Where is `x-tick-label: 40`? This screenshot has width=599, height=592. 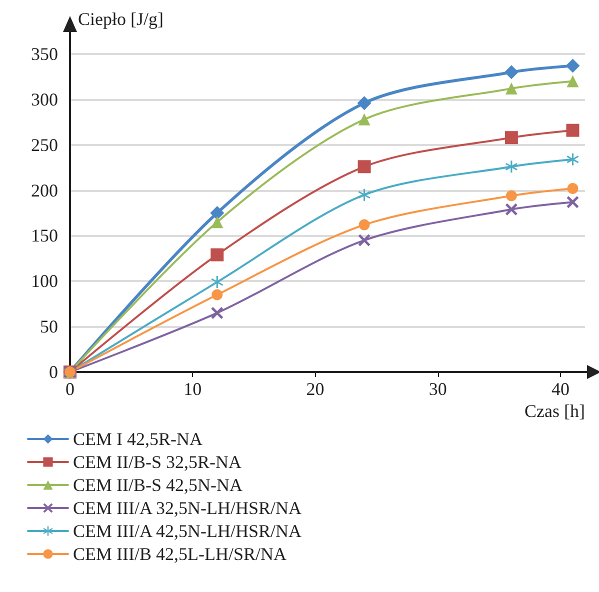
x-tick-label: 40 is located at coordinates (560, 389).